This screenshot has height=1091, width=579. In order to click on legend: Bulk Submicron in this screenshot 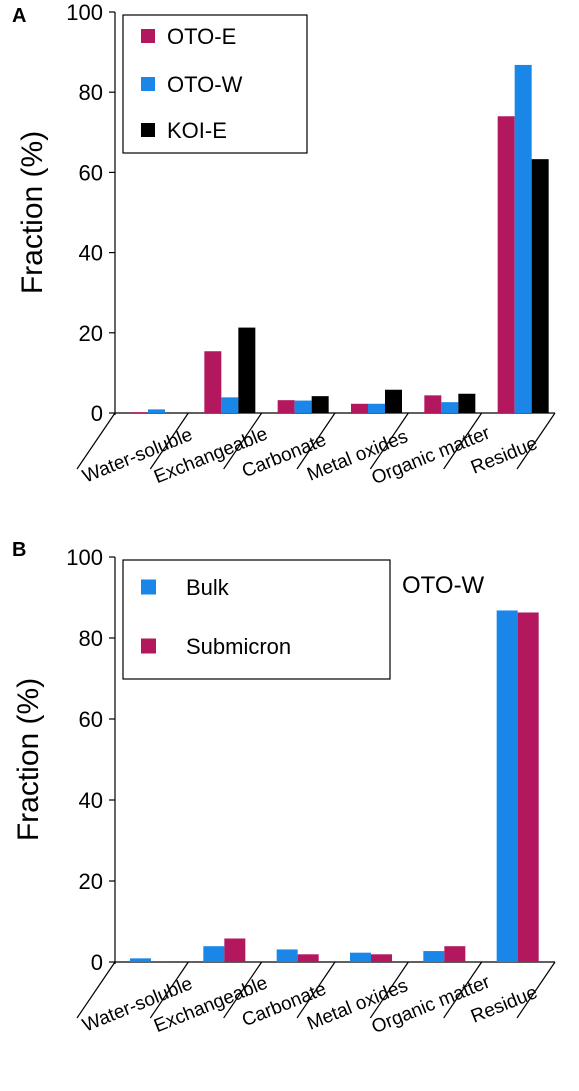, I will do `click(256, 619)`.